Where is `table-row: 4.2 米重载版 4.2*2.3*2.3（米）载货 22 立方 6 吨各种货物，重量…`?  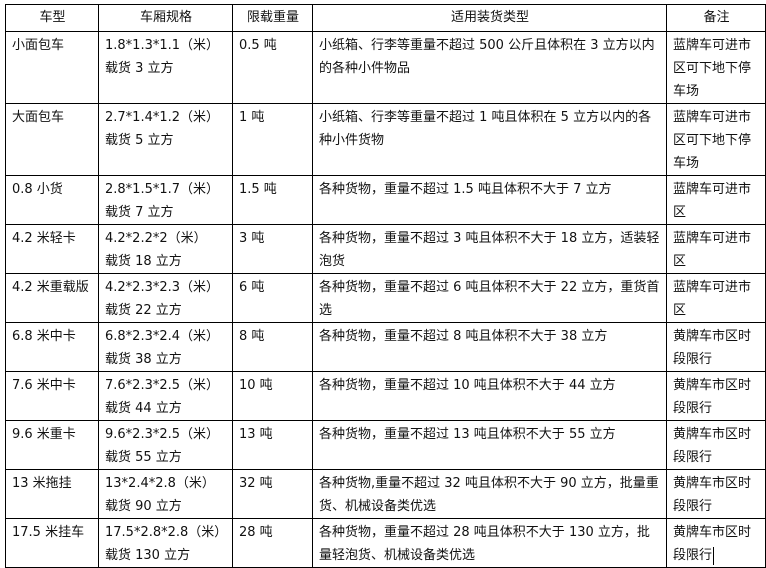
table-row: 4.2 米重载版 4.2*2.3*2.3（米）载货 22 立方 6 吨各种货物，重量… is located at coordinates (385, 298).